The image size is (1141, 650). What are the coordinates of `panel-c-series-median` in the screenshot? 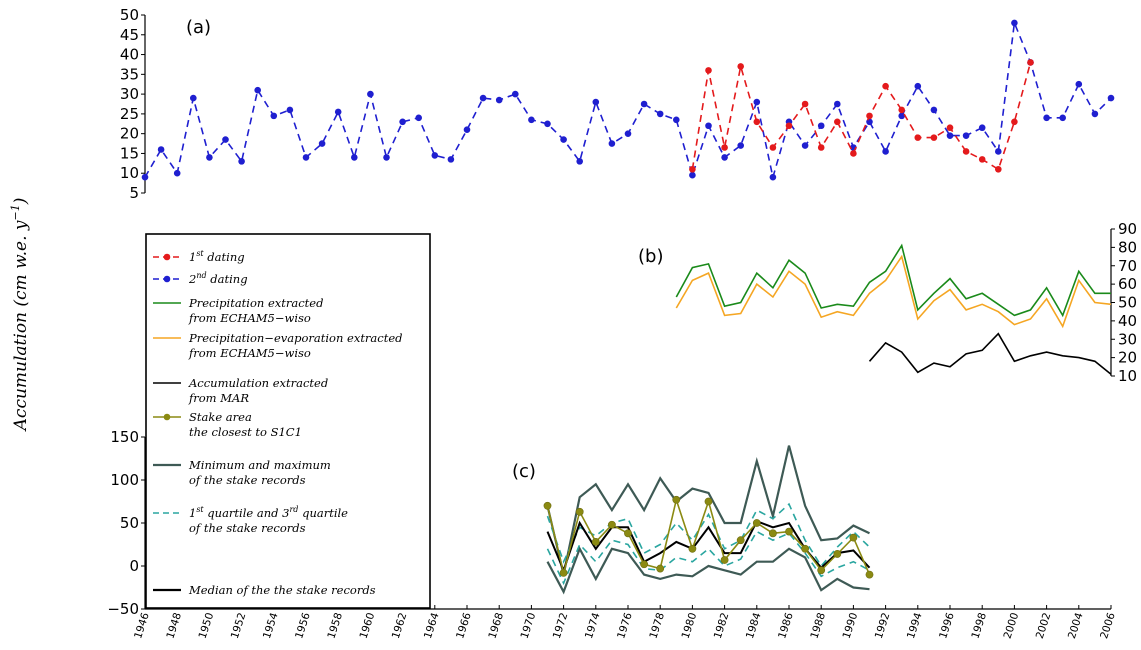 It's located at (708, 547).